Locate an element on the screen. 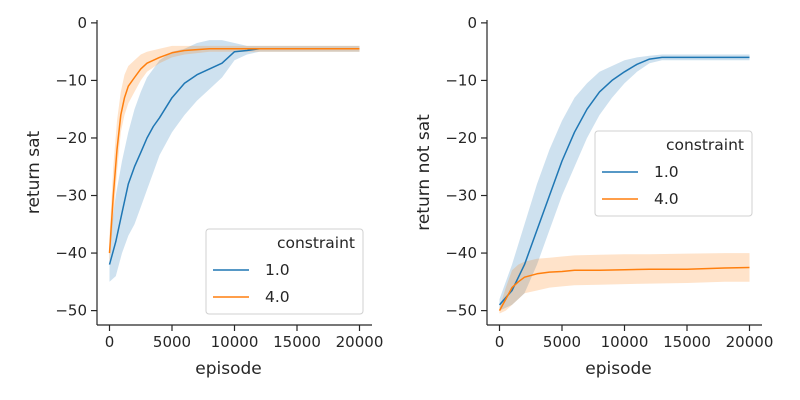 This screenshot has width=800, height=400. y-axis-label: return not sat is located at coordinates (424, 172).